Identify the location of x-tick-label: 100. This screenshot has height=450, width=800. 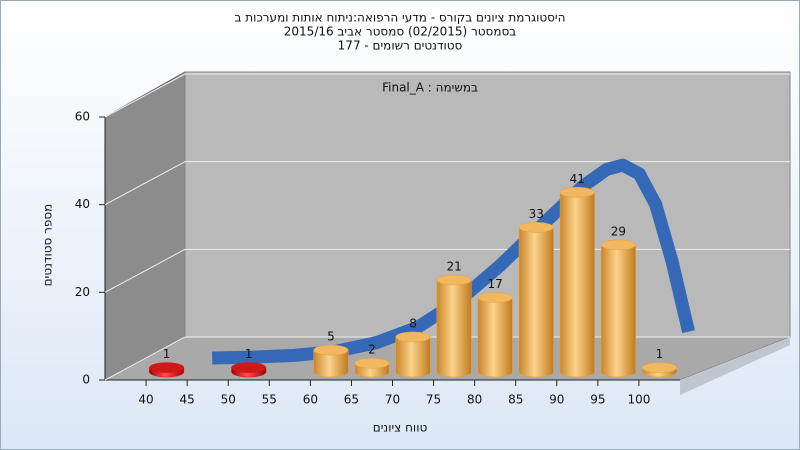
(638, 400).